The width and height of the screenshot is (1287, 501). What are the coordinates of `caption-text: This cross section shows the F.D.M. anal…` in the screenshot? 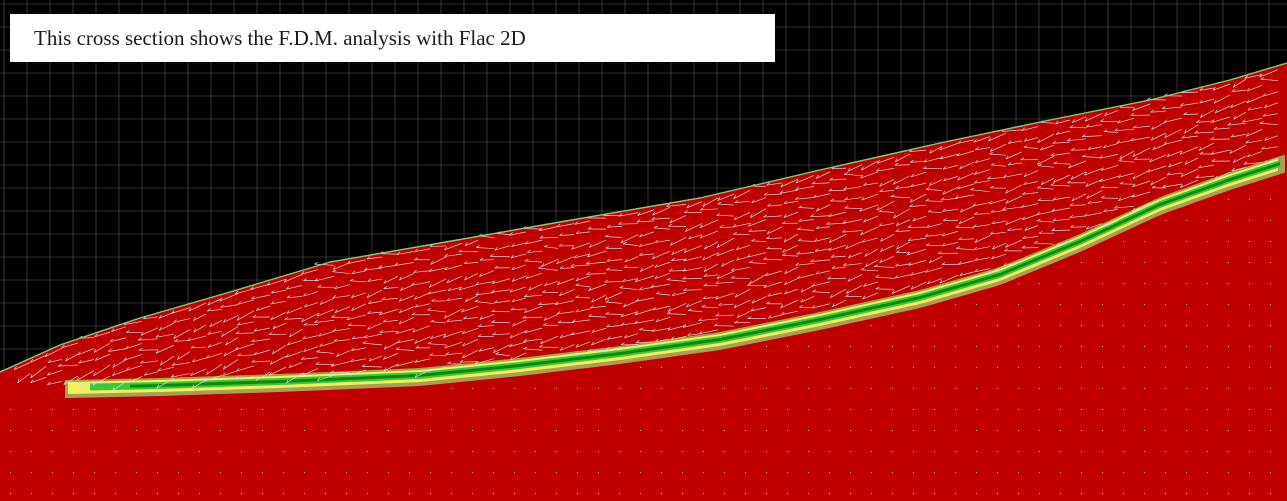 It's located at (280, 37).